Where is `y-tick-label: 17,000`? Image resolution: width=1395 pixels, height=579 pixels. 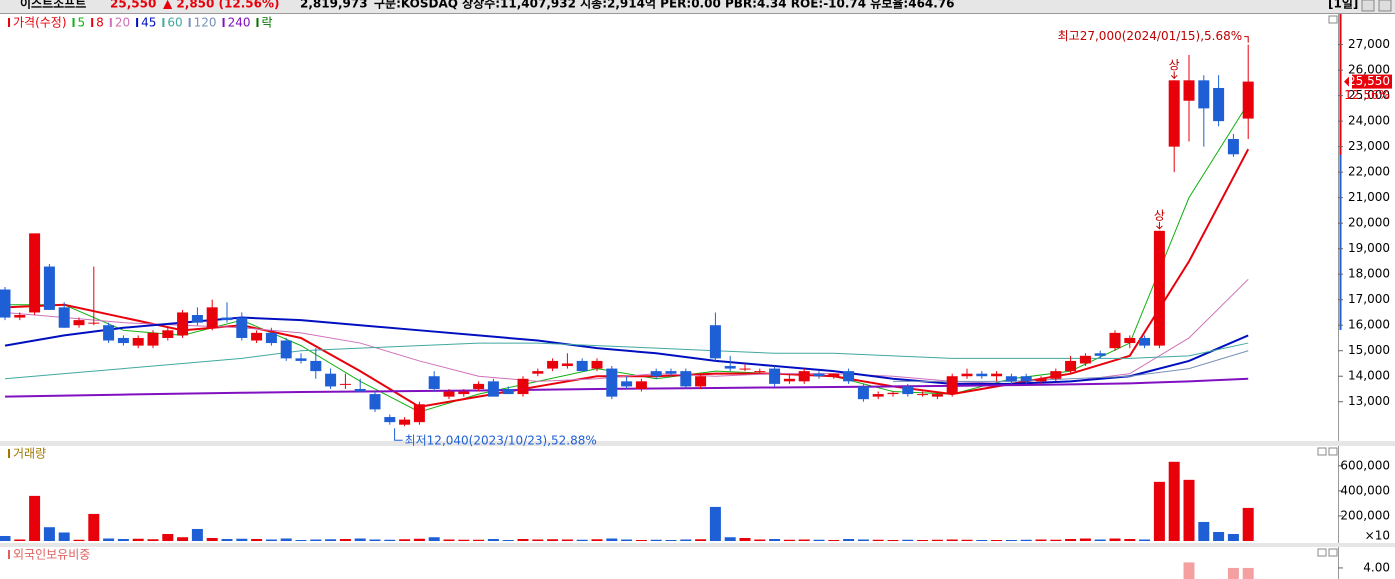 y-tick-label: 17,000 is located at coordinates (1369, 299).